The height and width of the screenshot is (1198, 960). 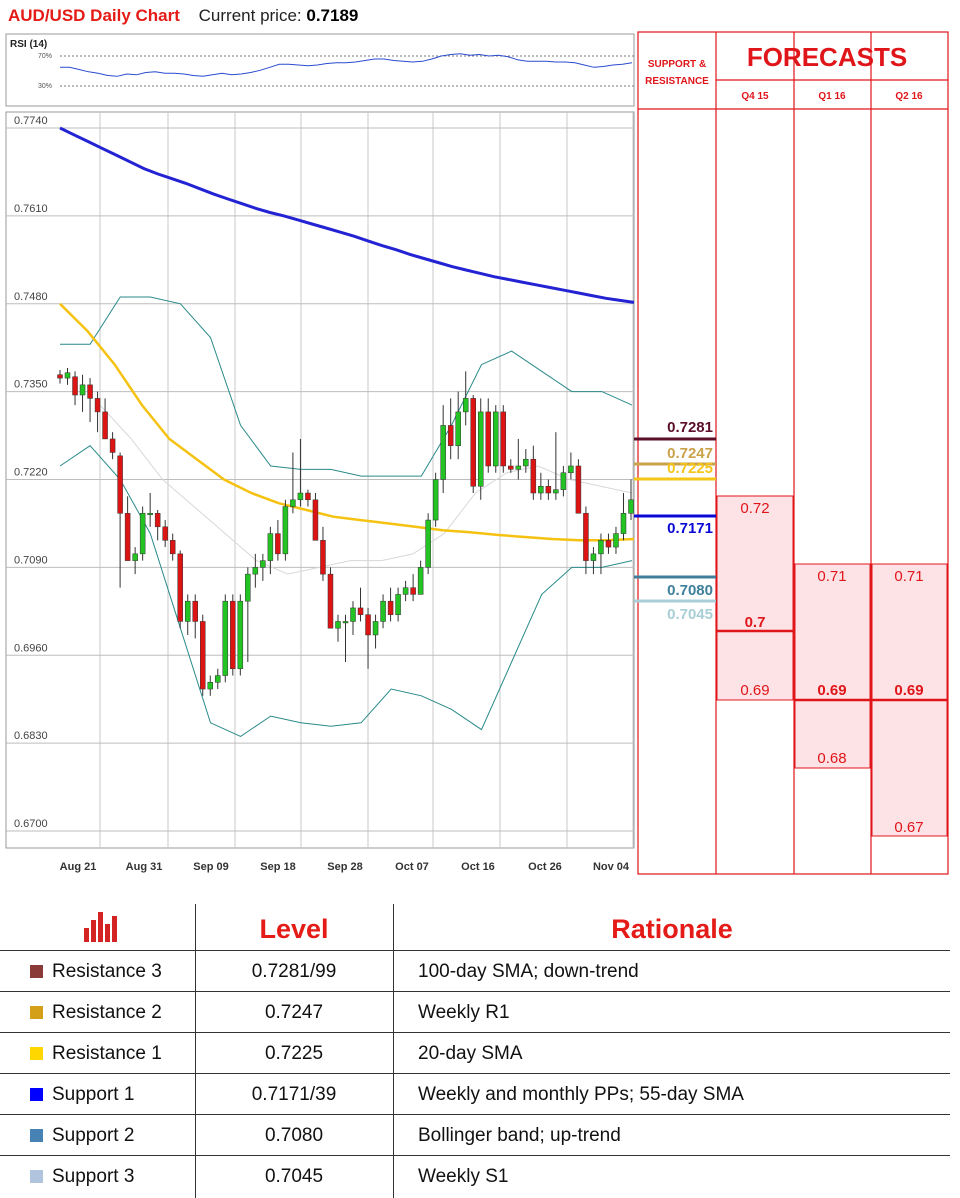 I want to click on rsi-frame, so click(x=320, y=70).